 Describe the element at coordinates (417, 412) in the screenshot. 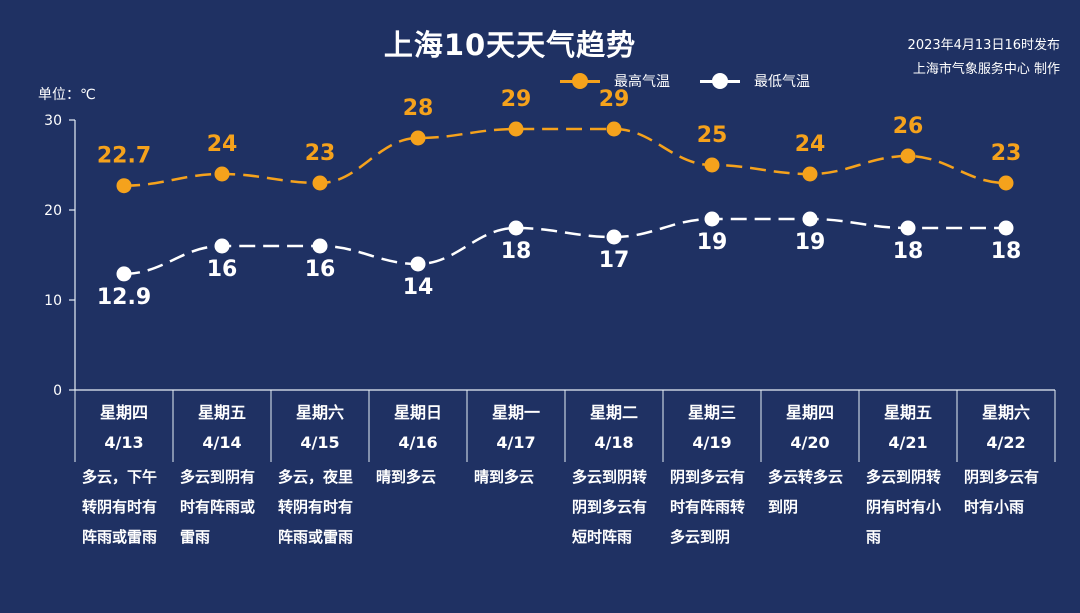

I see `weekday-label: 星期日` at that location.